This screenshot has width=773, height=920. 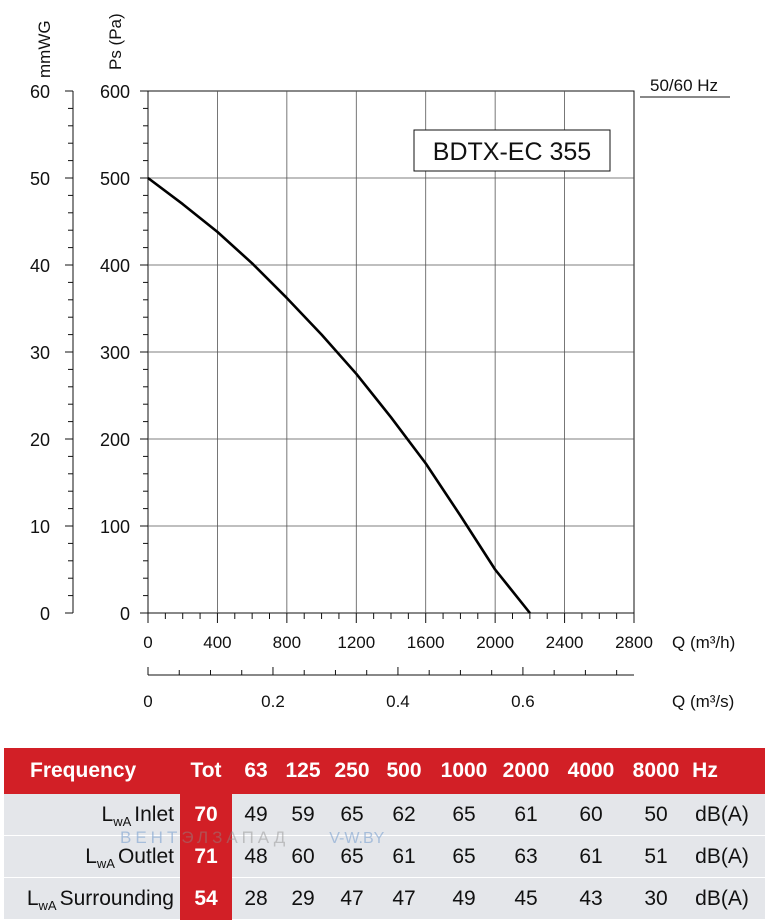 I want to click on row-tot: 71, so click(x=206, y=856).